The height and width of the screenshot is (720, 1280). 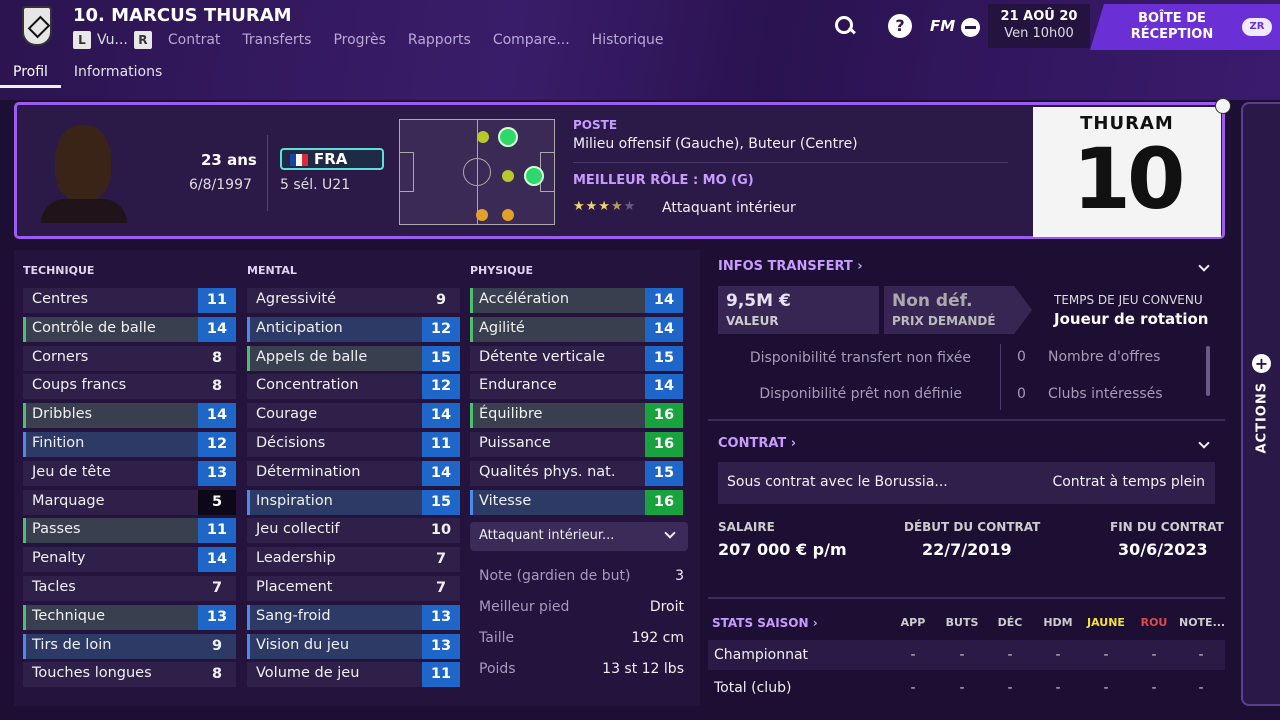 I want to click on playtime-value: Joueur de rotation, so click(x=1131, y=319).